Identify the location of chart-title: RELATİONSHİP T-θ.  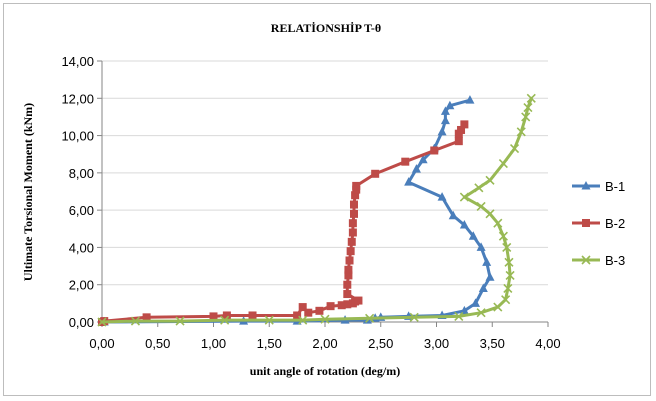
(326, 28).